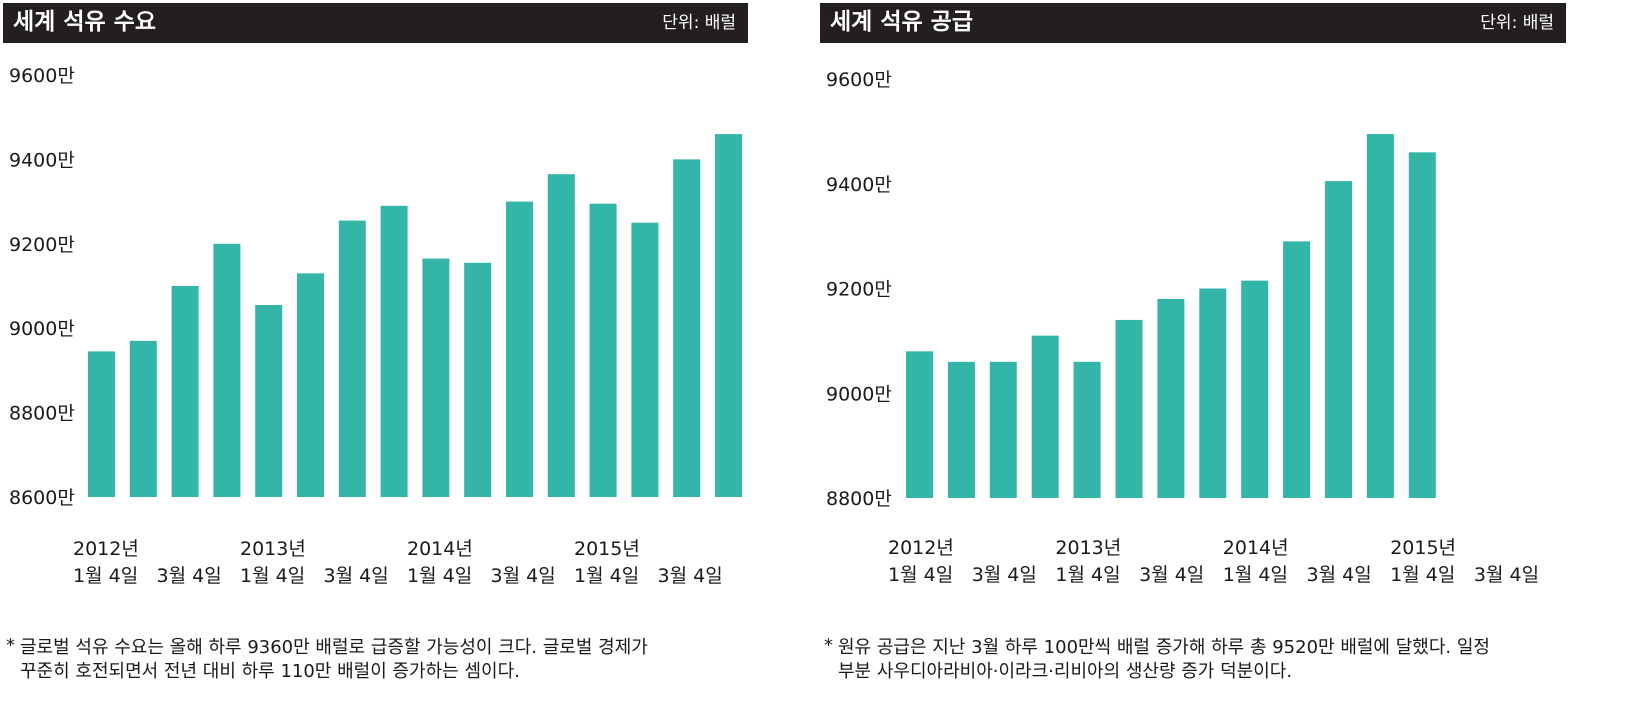 Image resolution: width=1652 pixels, height=728 pixels. What do you see at coordinates (84, 22) in the screenshot?
I see `chart-title: 세계 석유 수요` at bounding box center [84, 22].